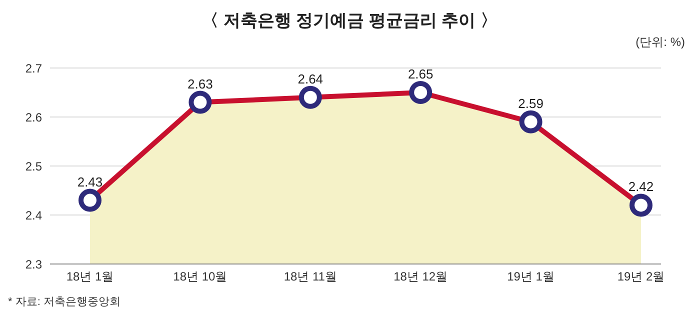 This screenshot has height=321, width=699. Describe the element at coordinates (530, 277) in the screenshot. I see `x-tick-label: 19년 1월` at that location.